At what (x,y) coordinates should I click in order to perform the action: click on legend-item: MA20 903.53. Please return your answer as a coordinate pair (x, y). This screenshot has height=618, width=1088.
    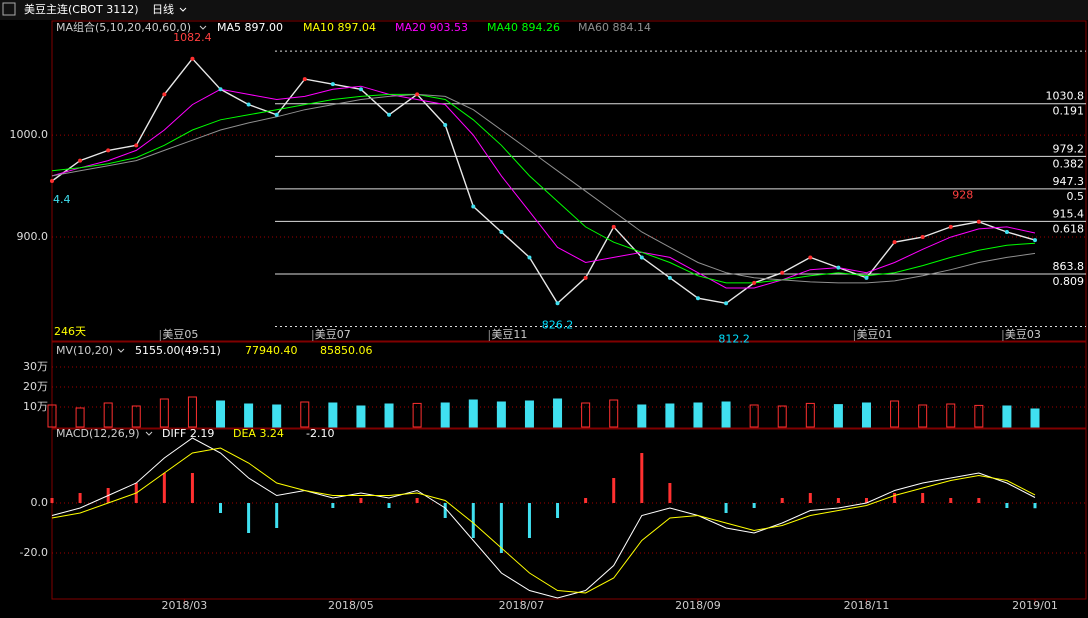
    Looking at the image, I should click on (431, 27).